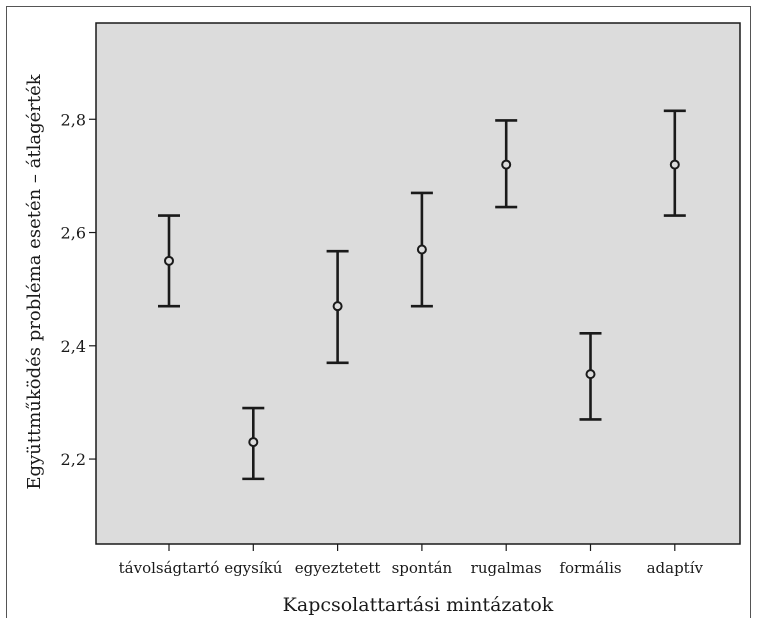 The height and width of the screenshot is (622, 757). I want to click on x-tick-label: egyeztetett, so click(338, 568).